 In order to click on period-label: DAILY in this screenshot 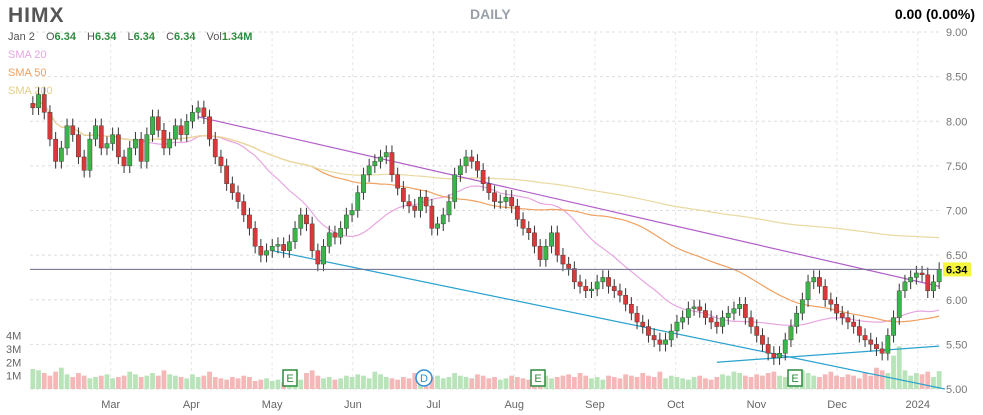, I will do `click(490, 14)`.